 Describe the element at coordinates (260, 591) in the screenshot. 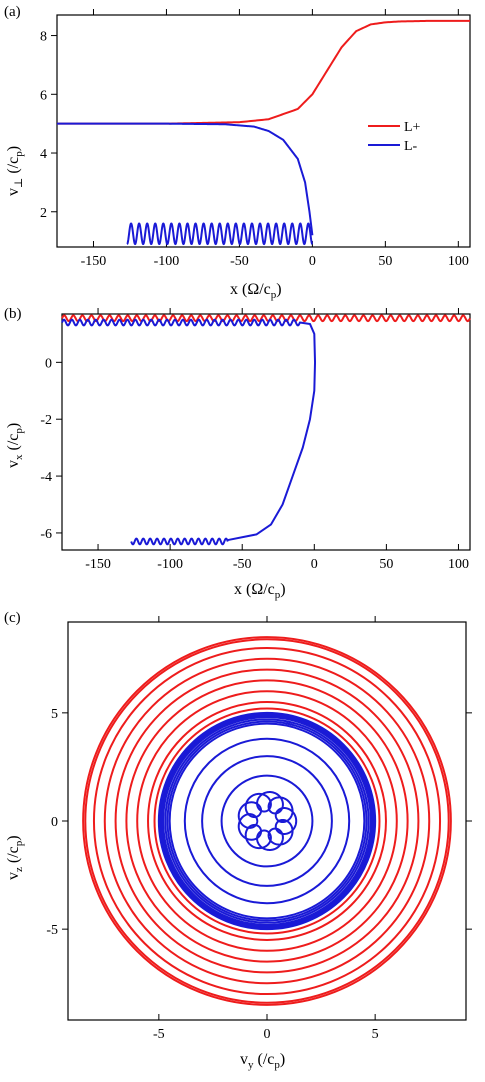

I see `panel-b-xlabel: x (Ω/cp)` at that location.